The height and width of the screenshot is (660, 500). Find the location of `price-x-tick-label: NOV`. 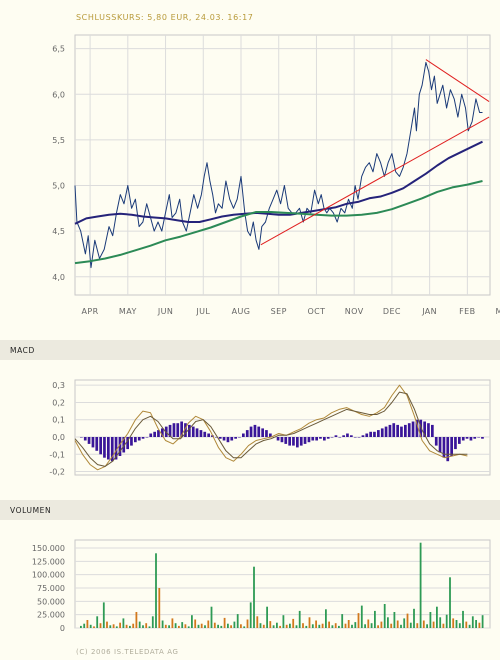

price-x-tick-label: NOV is located at coordinates (354, 311).